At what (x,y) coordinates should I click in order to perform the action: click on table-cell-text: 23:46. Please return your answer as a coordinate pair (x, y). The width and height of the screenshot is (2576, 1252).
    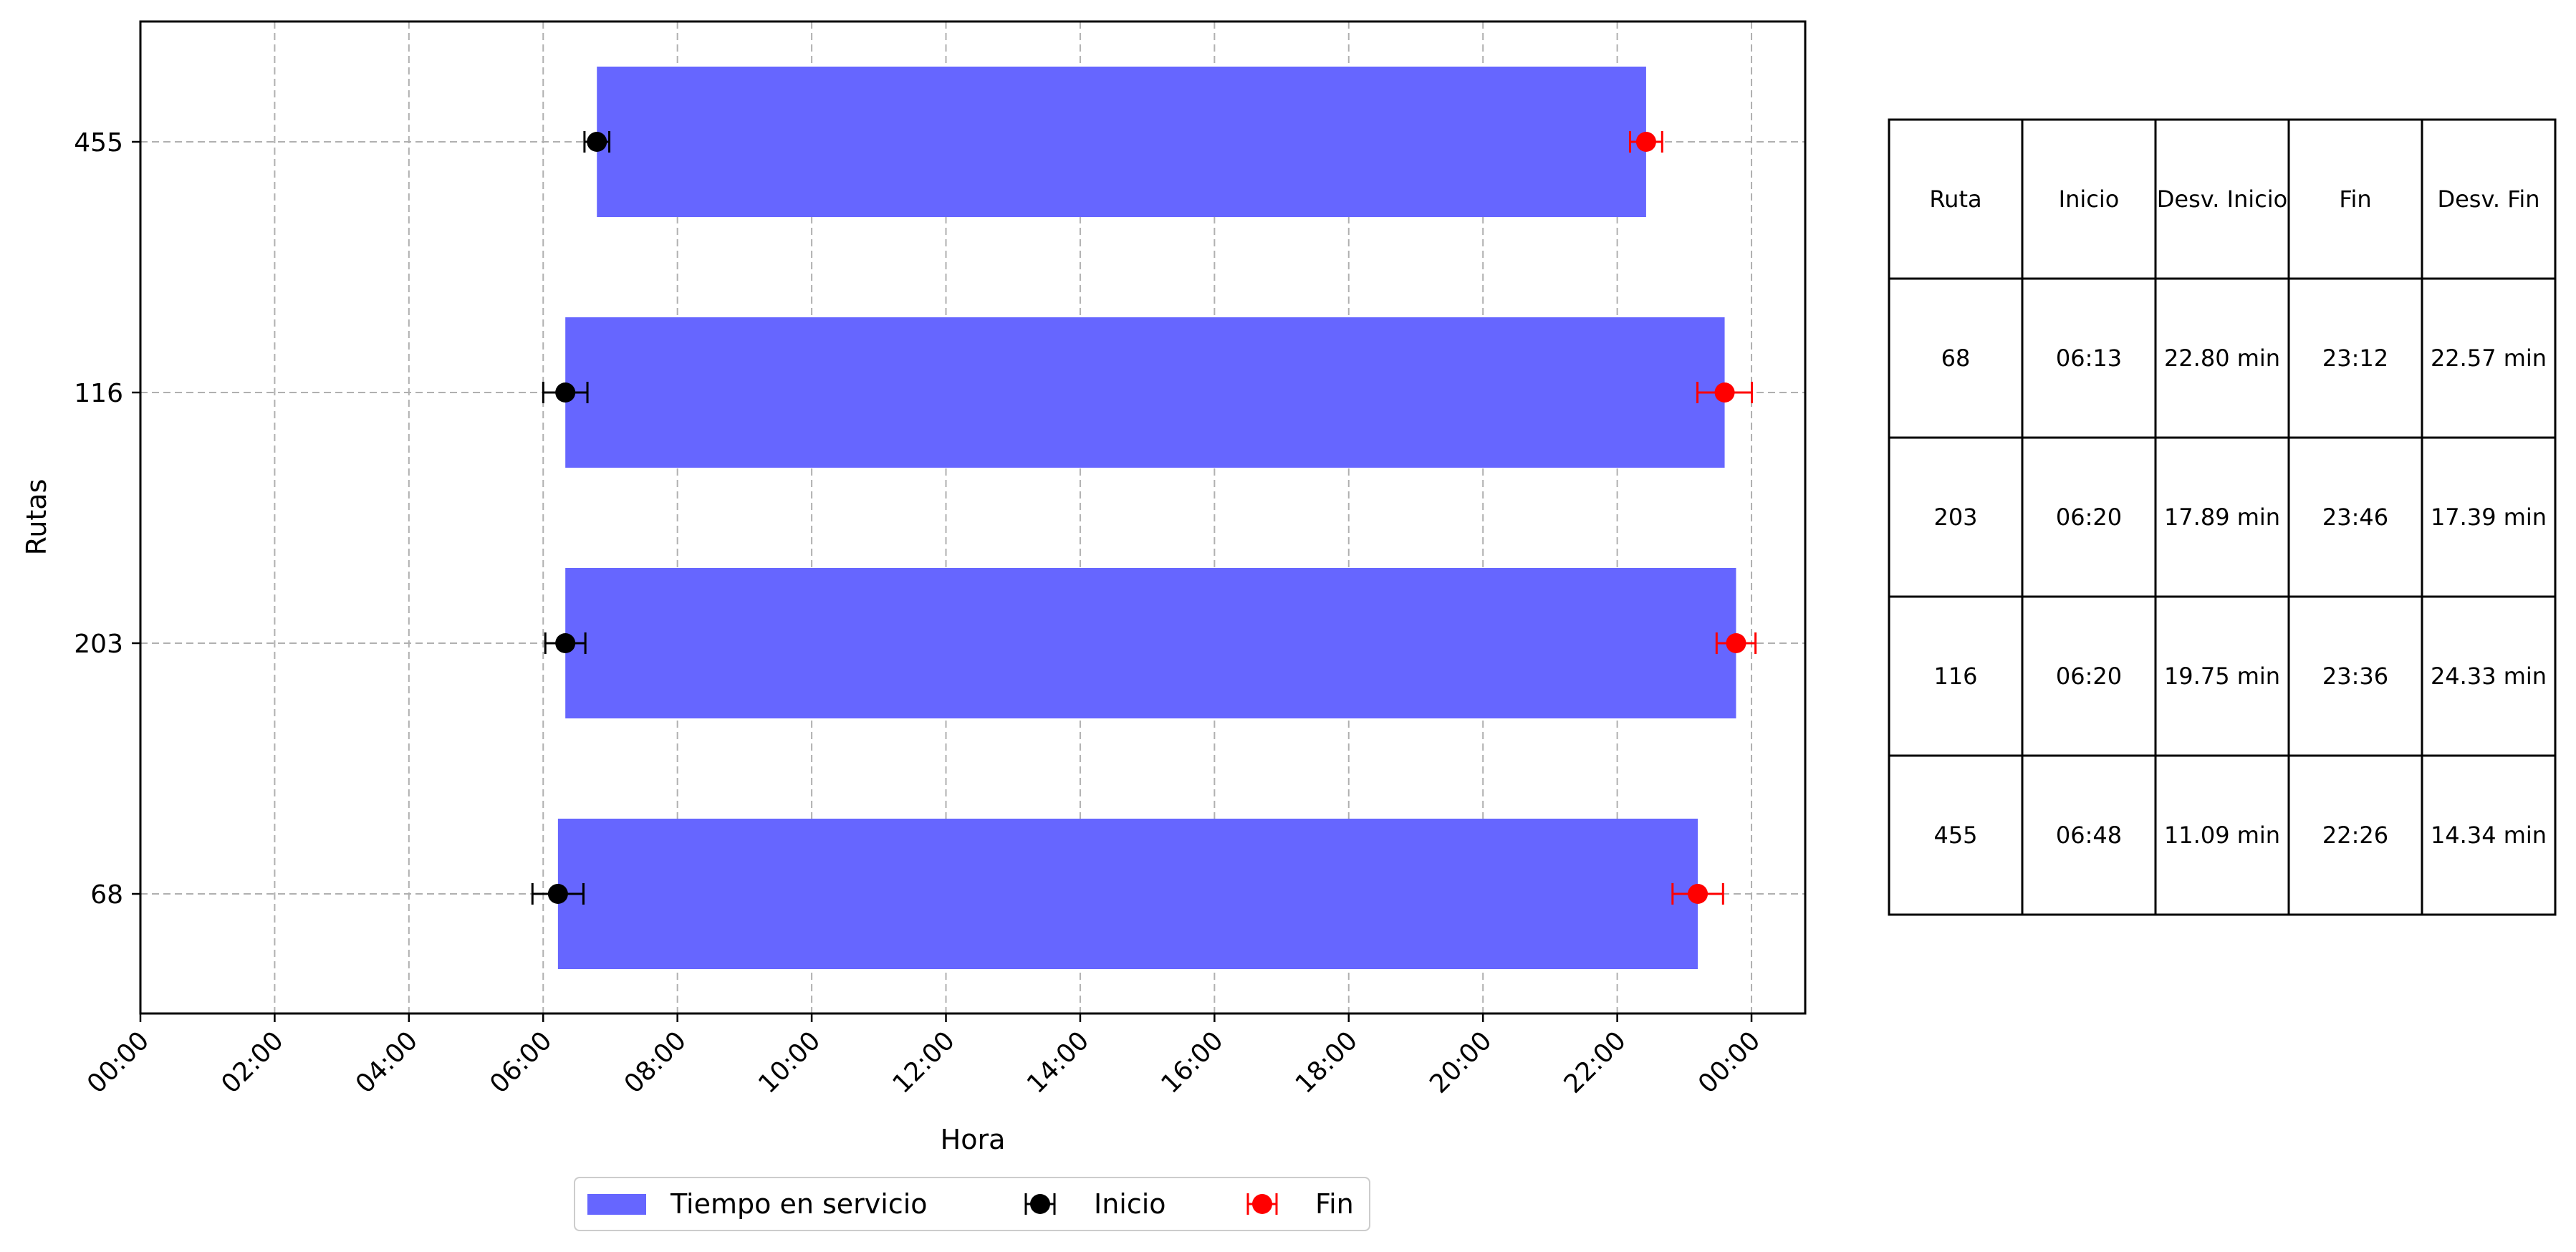
    Looking at the image, I should click on (2355, 518).